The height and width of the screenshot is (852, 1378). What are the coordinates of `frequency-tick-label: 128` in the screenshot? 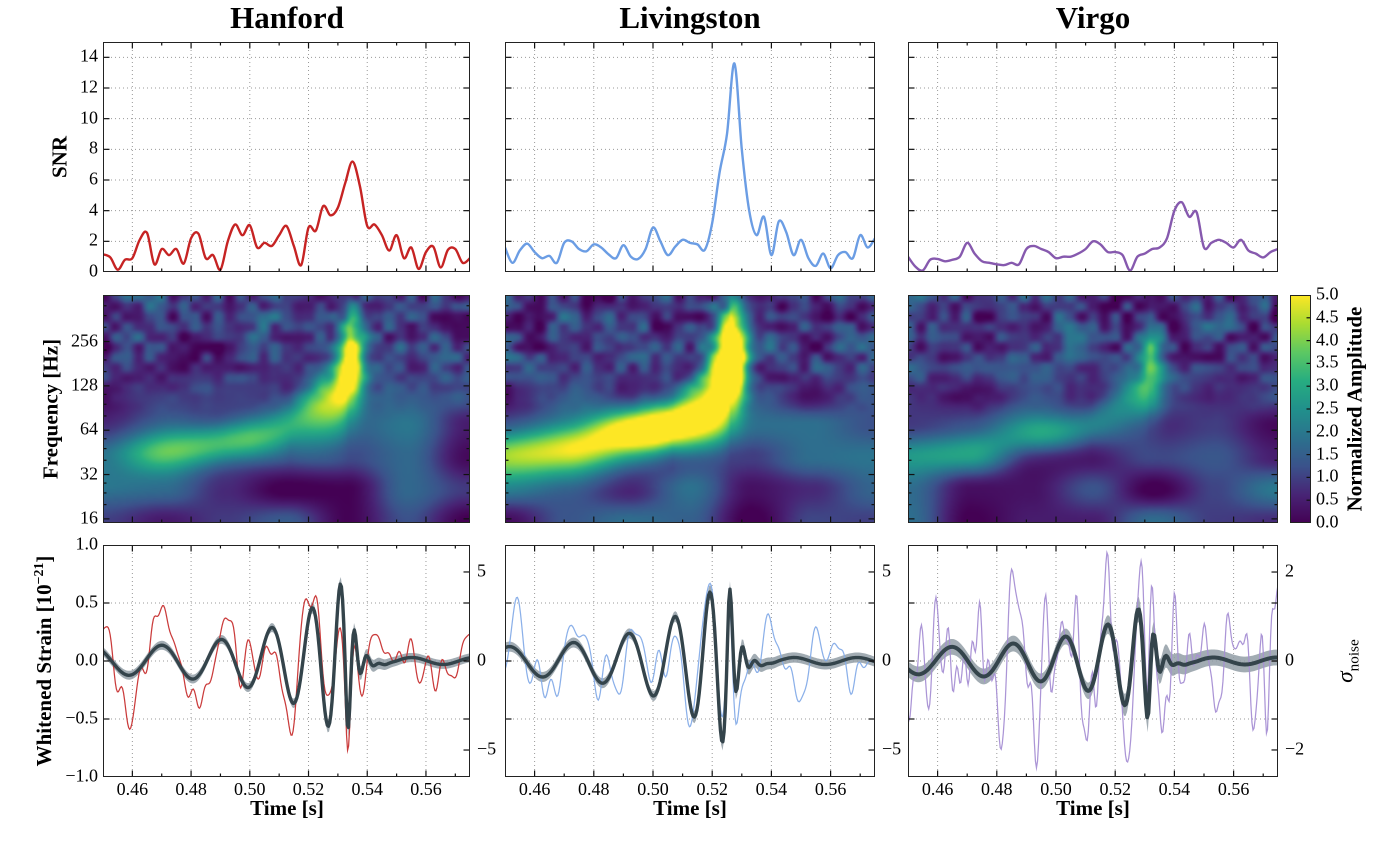 It's located at (84, 384).